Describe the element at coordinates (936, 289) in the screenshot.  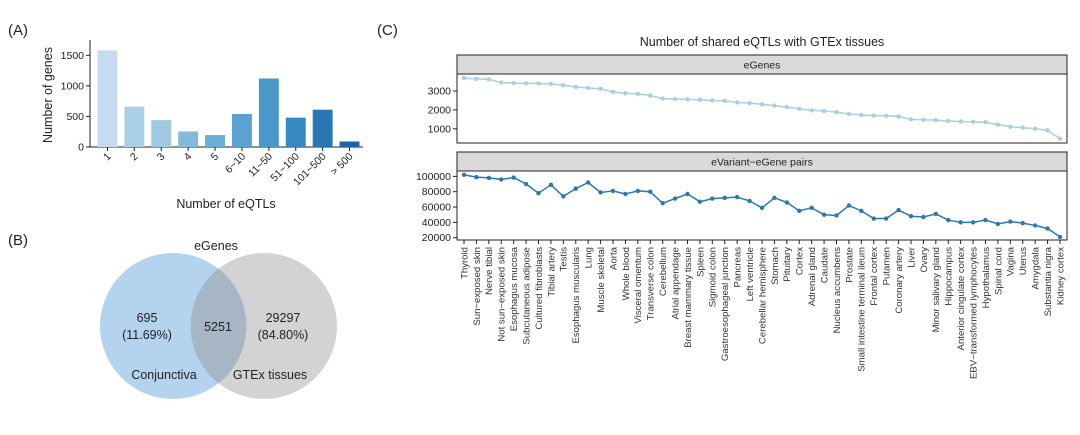
I see `c-x-tick-label-38: Minor salivary gland` at that location.